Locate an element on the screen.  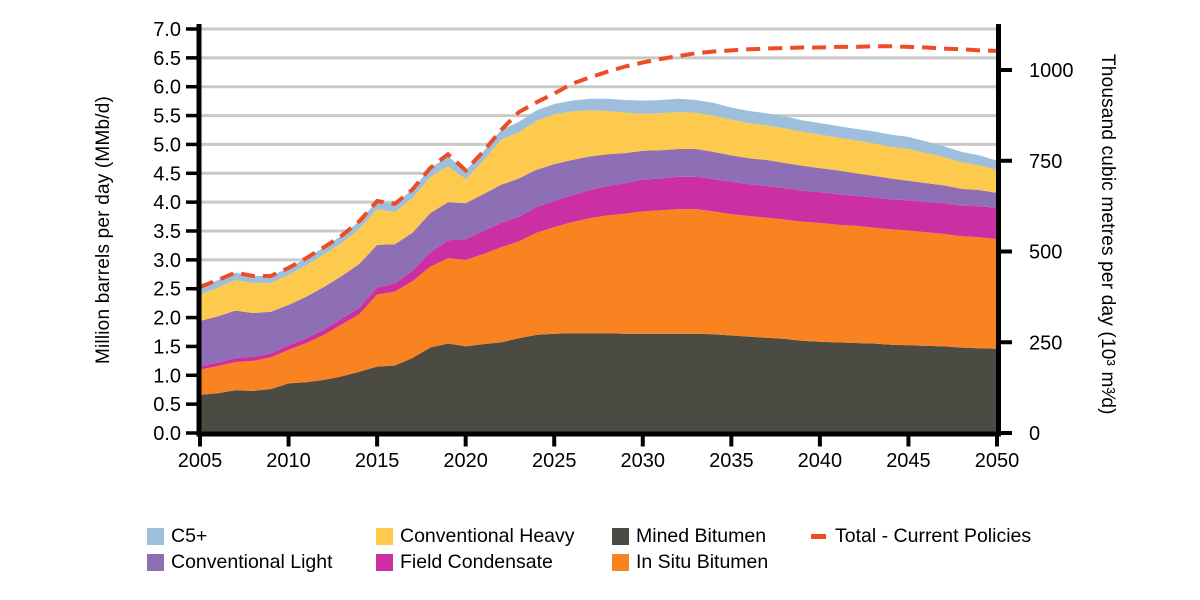
area-mined-bitumen is located at coordinates (598, 383).